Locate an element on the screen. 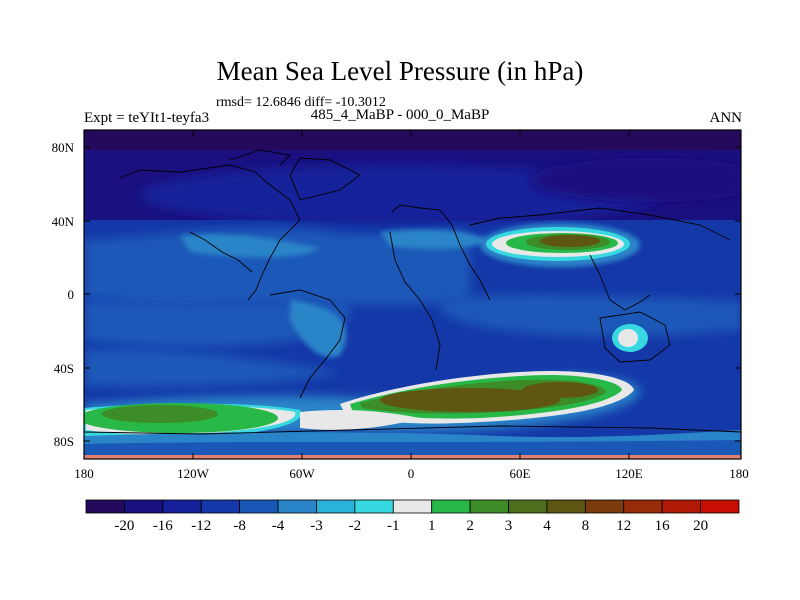 The height and width of the screenshot is (600, 800). stats-text: rmsd= 12.6846 diff= -10.3012 is located at coordinates (301, 102).